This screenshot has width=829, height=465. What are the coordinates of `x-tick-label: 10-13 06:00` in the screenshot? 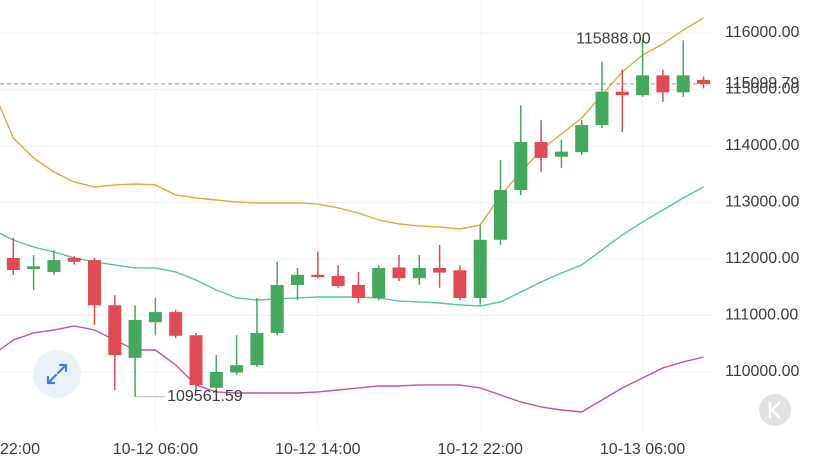 It's located at (643, 449).